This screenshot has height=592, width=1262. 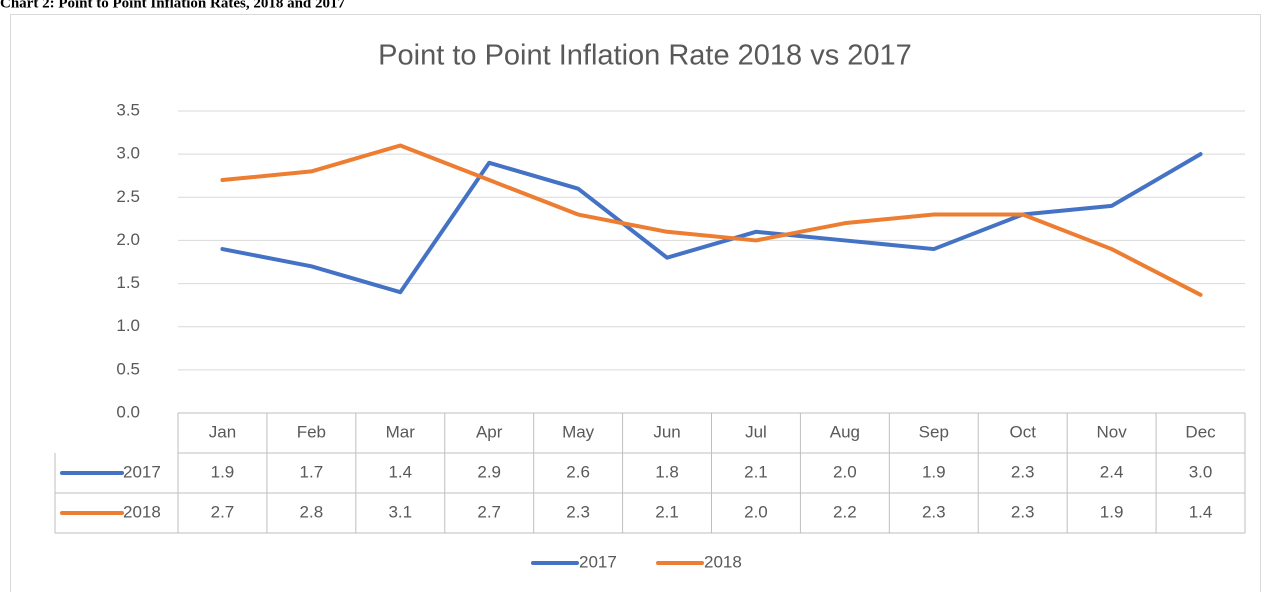 I want to click on y-tick-label: 3.5, so click(x=128, y=109).